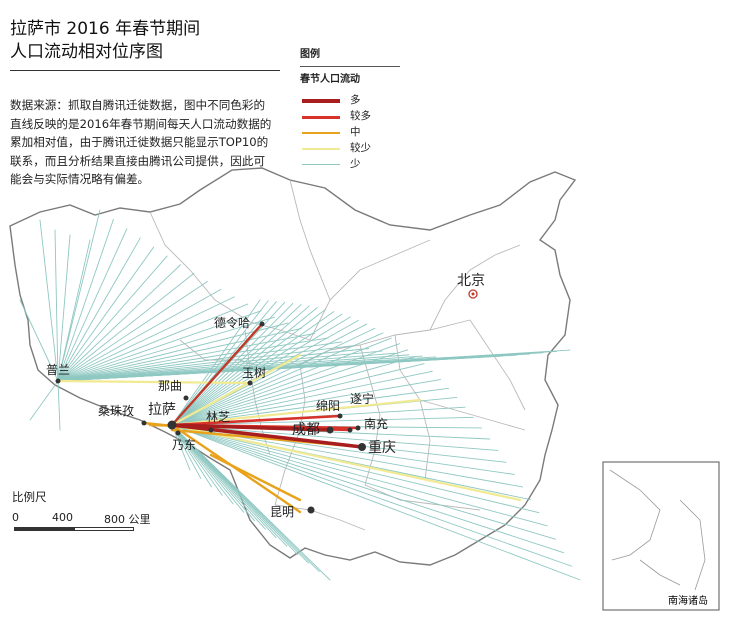 This screenshot has height=638, width=740. I want to click on legend: 图例 春节人口流动 多 较多 中 较少 少, so click(350, 110).